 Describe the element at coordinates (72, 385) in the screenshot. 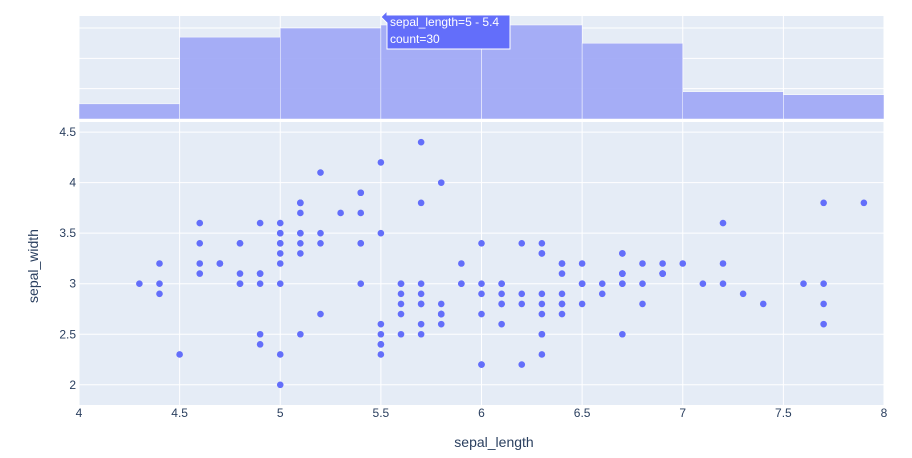

I see `y-tick-label: 2` at that location.